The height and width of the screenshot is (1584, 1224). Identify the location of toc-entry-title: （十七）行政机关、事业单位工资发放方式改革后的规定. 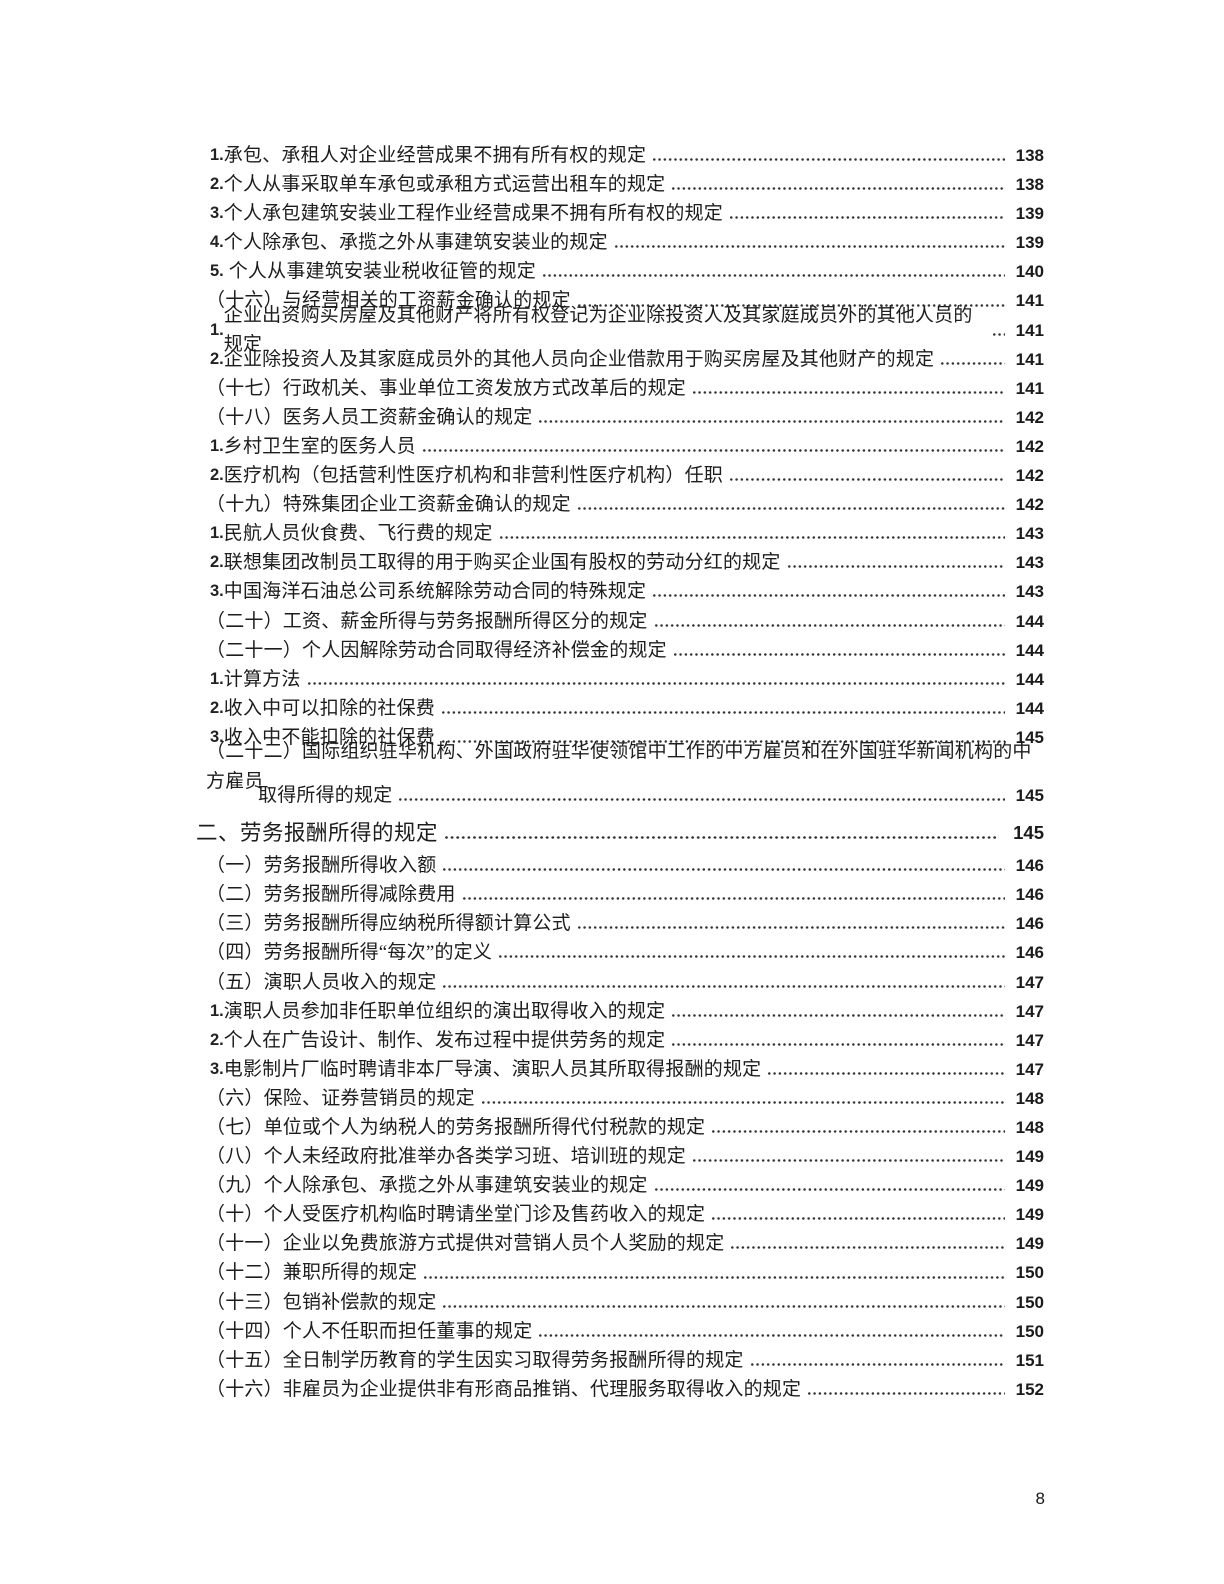
(446, 388).